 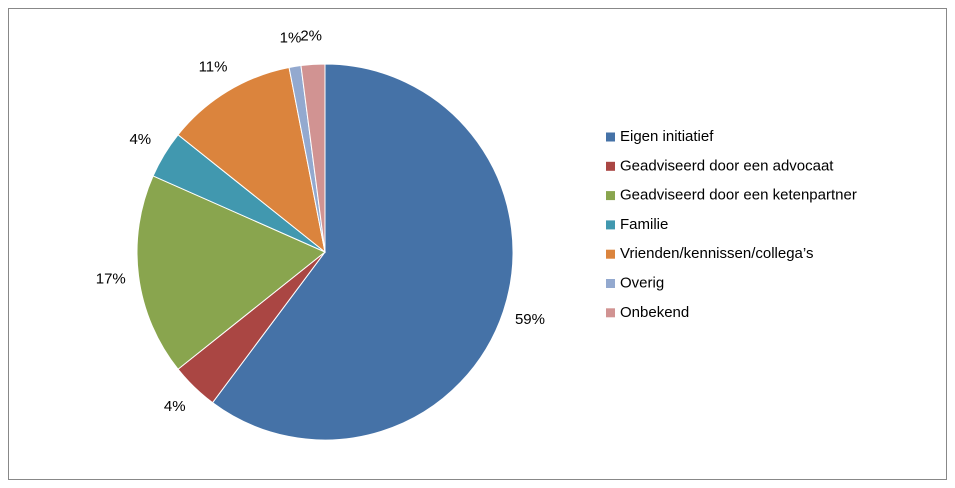 I want to click on legend-label: Geadviseerd door een advocaat, so click(x=727, y=165).